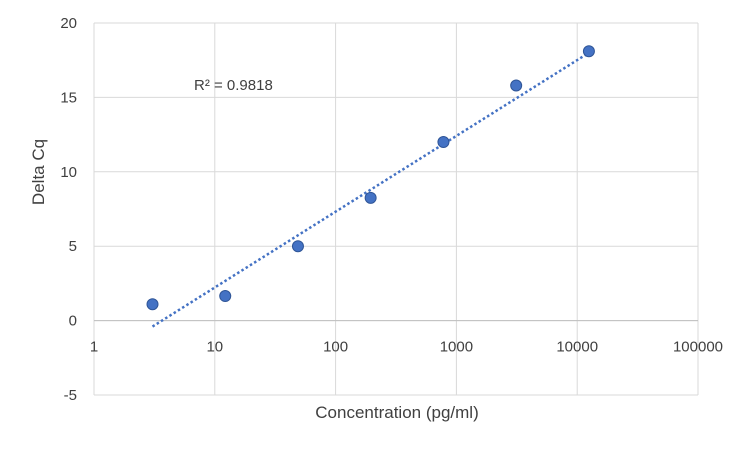 The height and width of the screenshot is (450, 750). Describe the element at coordinates (406, 347) in the screenshot. I see `x-axis-ticks: 1 10 100 1000 10000 100000` at that location.